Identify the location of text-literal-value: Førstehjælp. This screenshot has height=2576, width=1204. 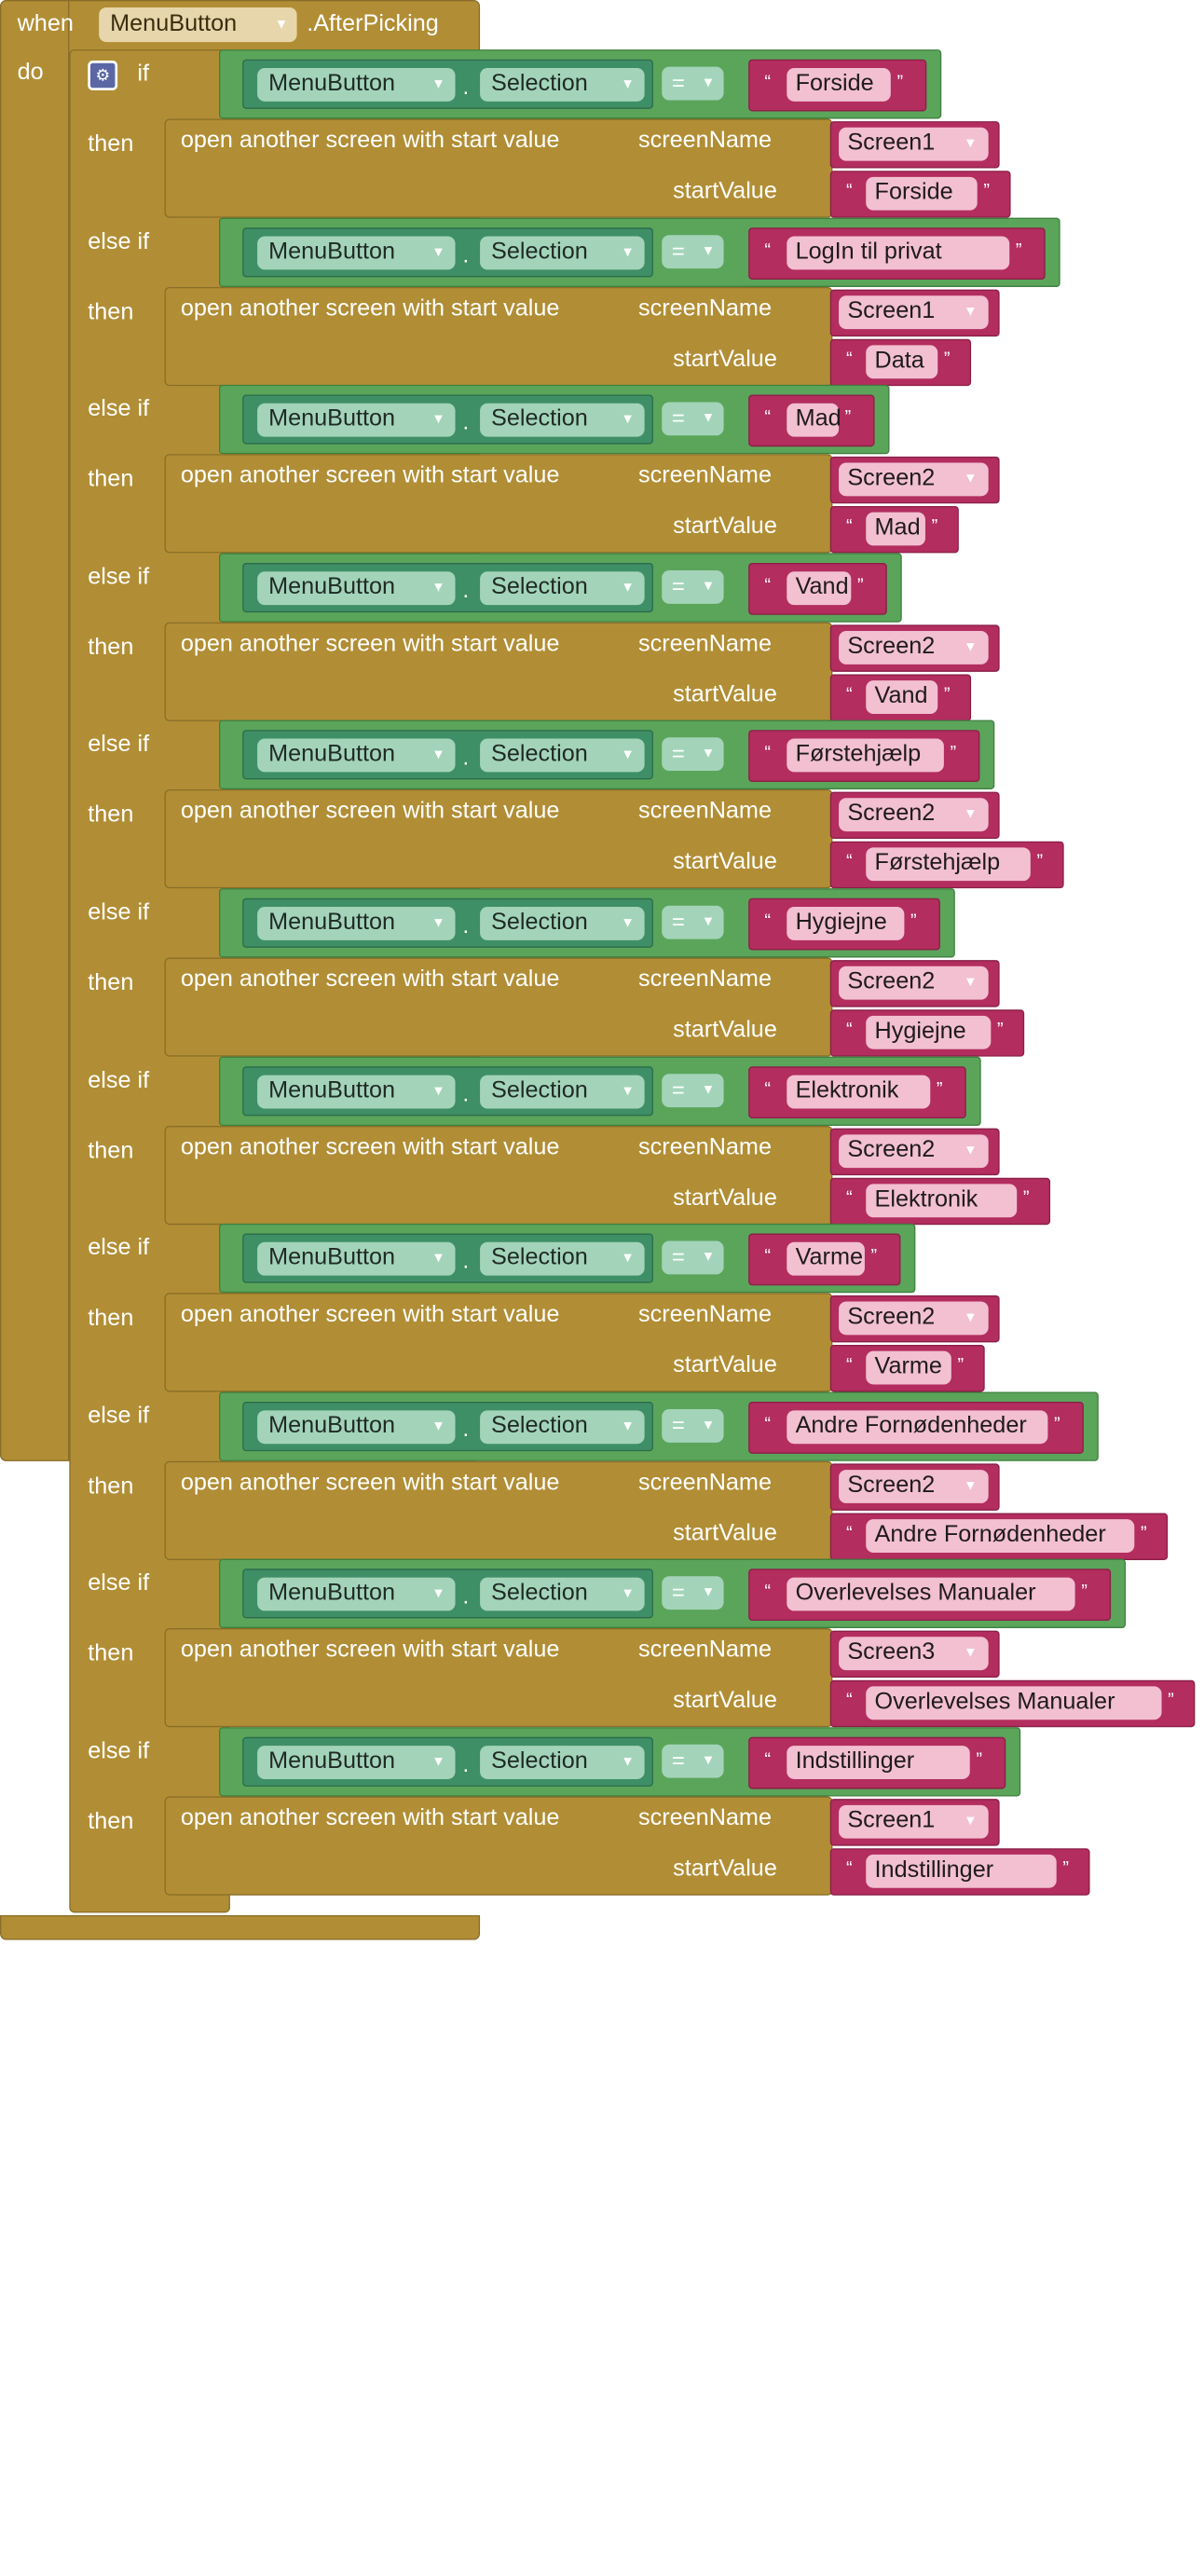
(865, 756).